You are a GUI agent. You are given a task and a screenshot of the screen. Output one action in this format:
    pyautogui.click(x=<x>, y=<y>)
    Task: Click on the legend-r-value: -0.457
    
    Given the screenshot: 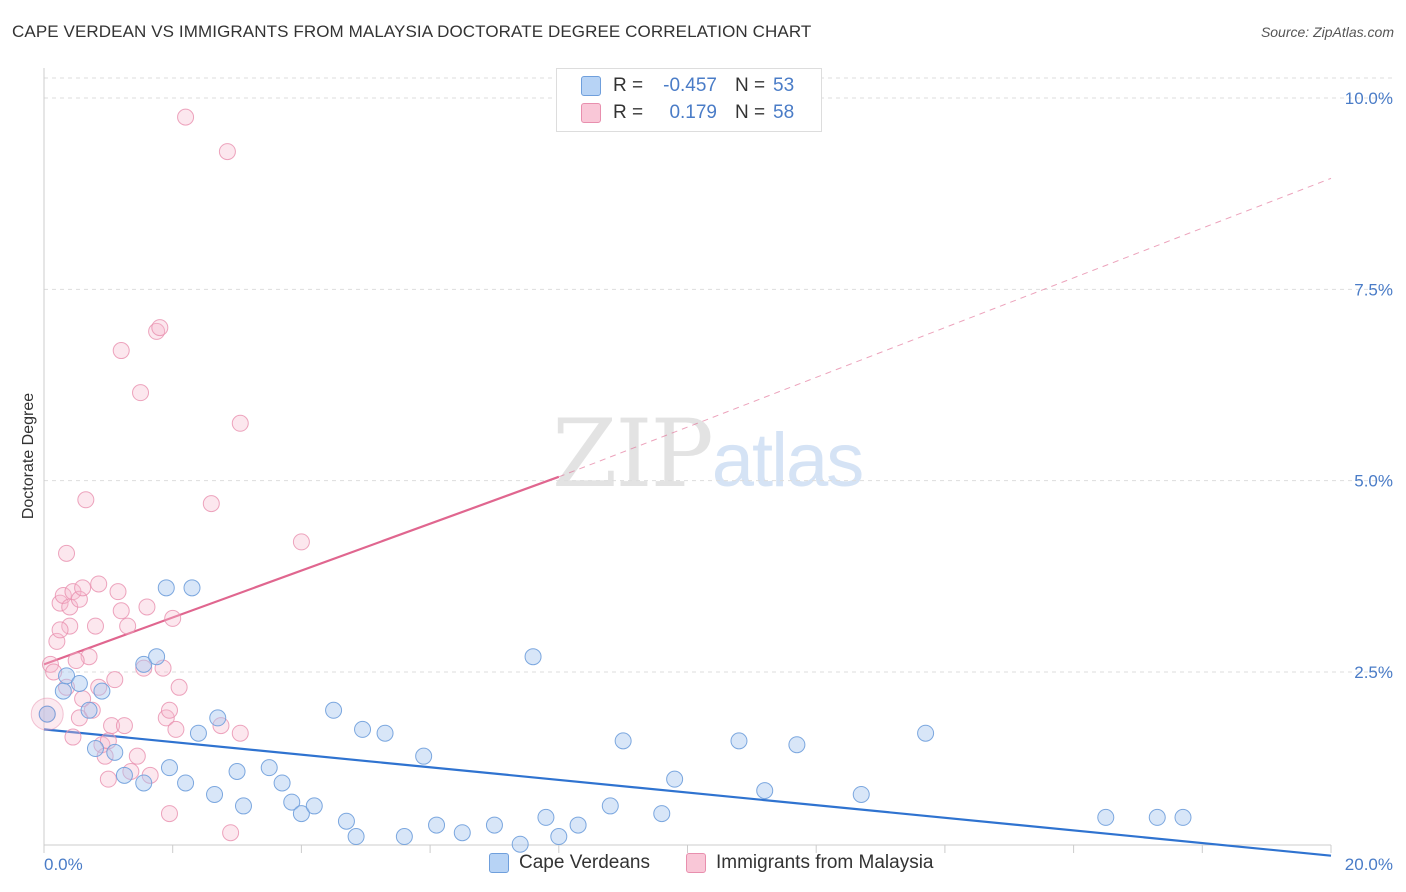 What is the action you would take?
    pyautogui.click(x=690, y=85)
    